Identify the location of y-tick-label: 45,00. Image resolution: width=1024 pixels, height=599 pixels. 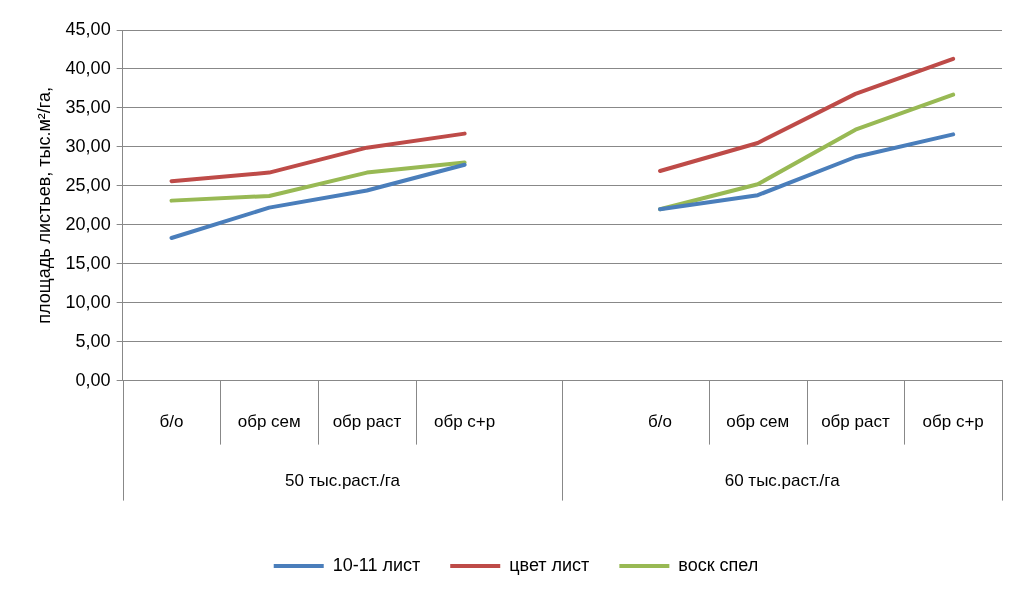
(88, 28).